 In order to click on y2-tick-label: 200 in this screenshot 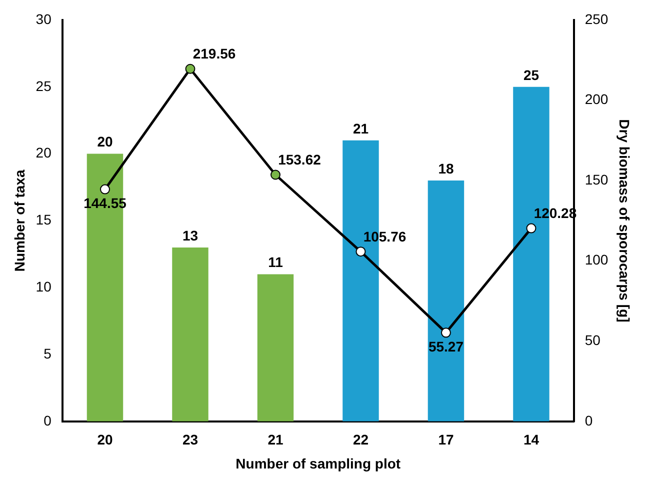, I will do `click(596, 99)`.